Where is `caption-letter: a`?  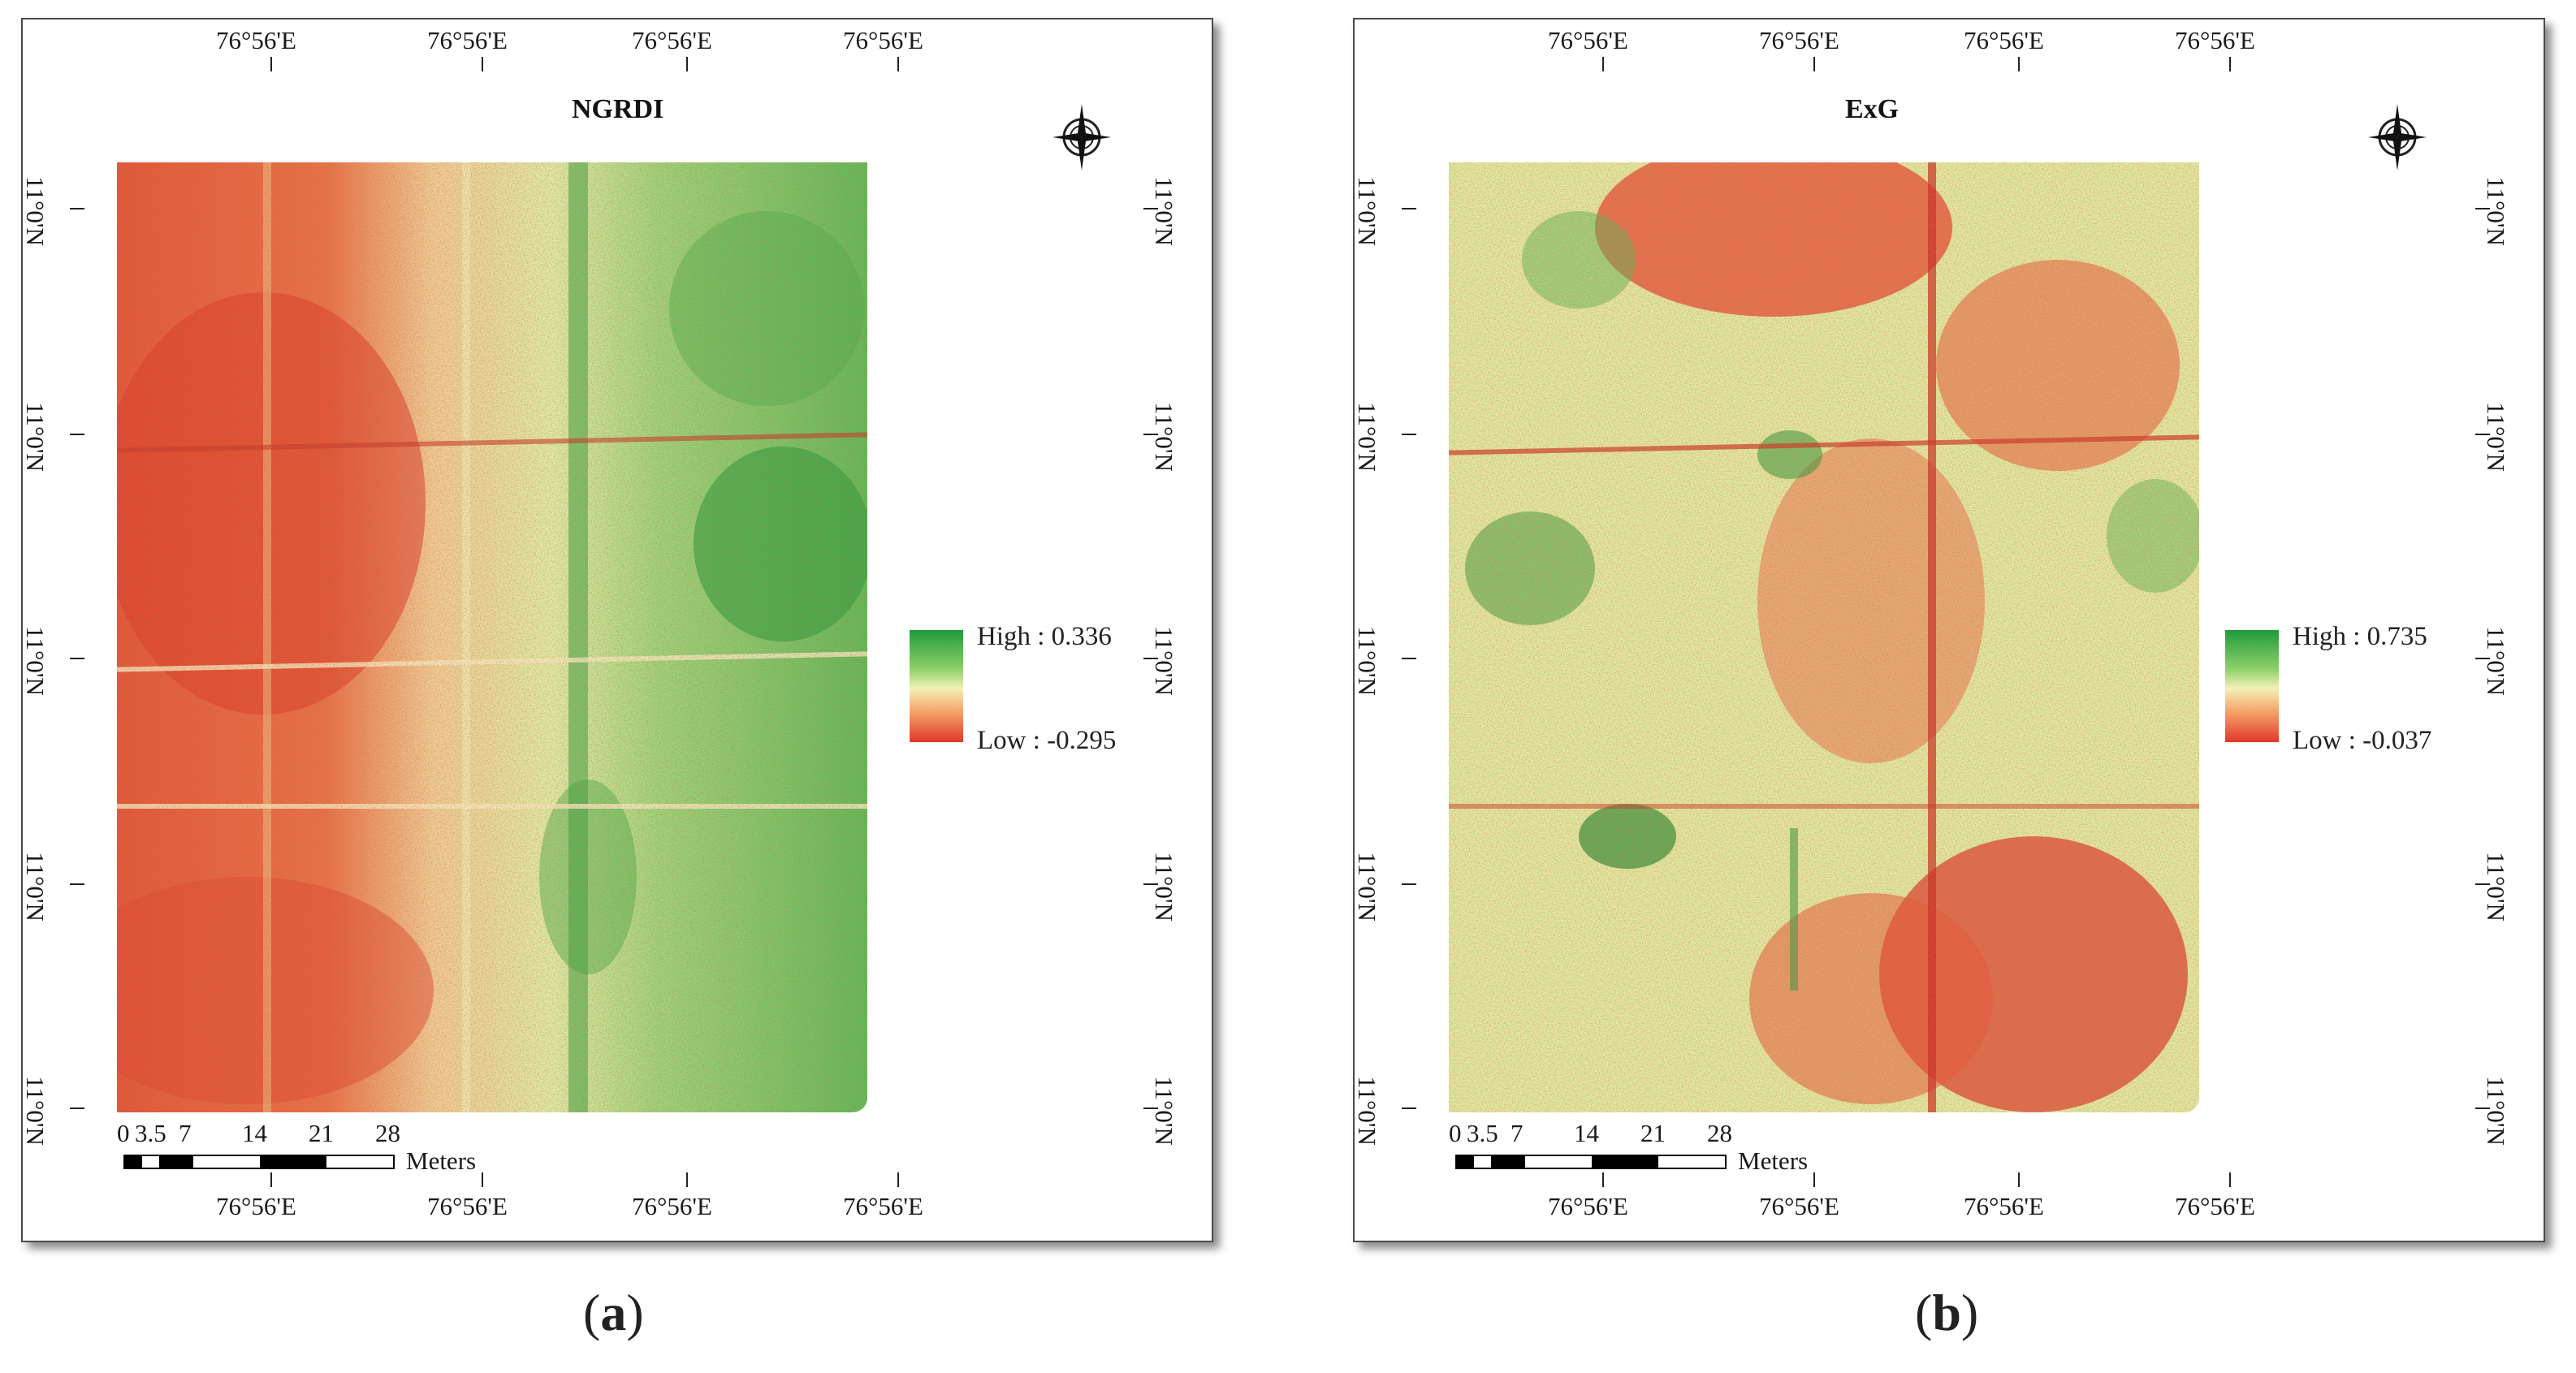
caption-letter: a is located at coordinates (613, 1312).